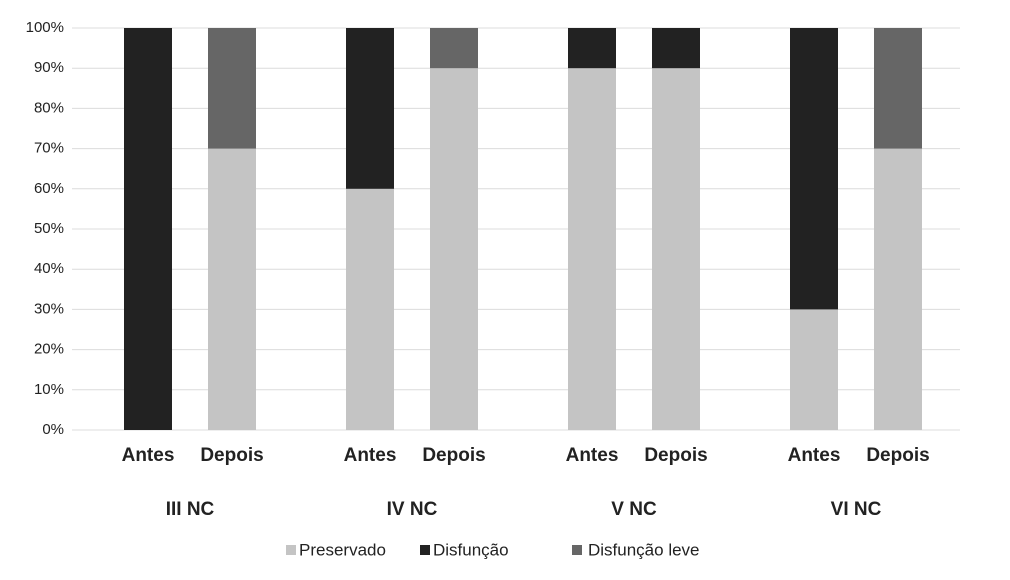 The height and width of the screenshot is (580, 1010). I want to click on legend-label: Preservado, so click(342, 549).